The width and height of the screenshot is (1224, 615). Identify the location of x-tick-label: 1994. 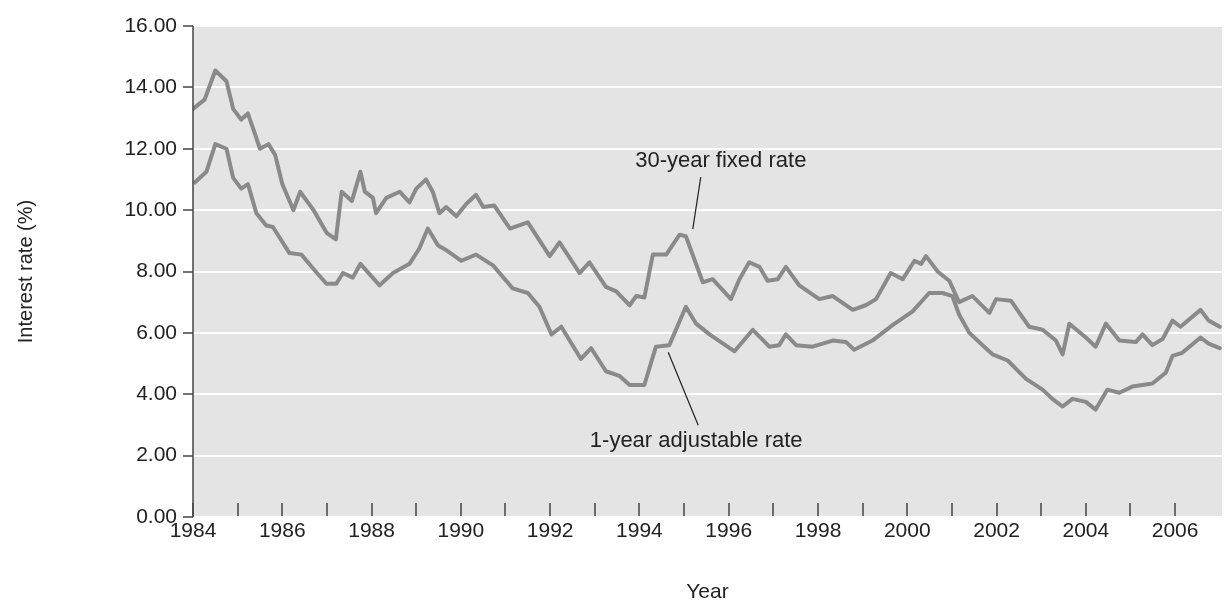
(640, 530).